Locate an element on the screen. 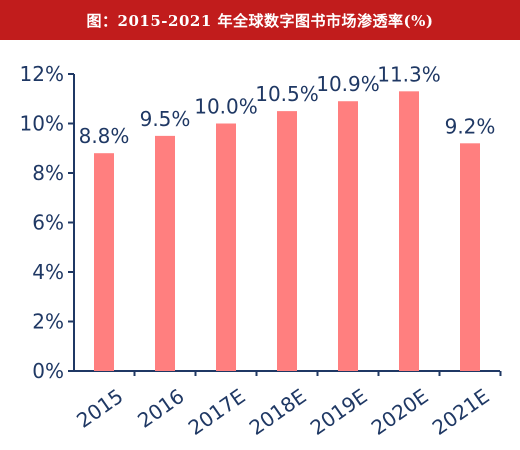 Image resolution: width=520 pixels, height=450 pixels. y-tick-label: 12% is located at coordinates (42, 74).